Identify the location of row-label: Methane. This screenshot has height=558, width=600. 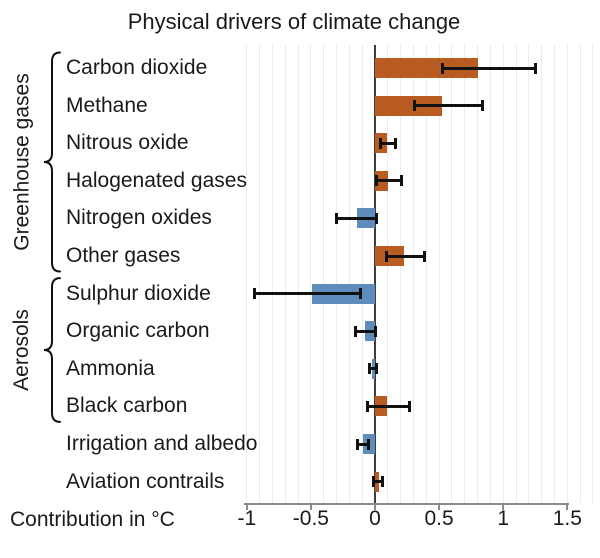
(107, 105).